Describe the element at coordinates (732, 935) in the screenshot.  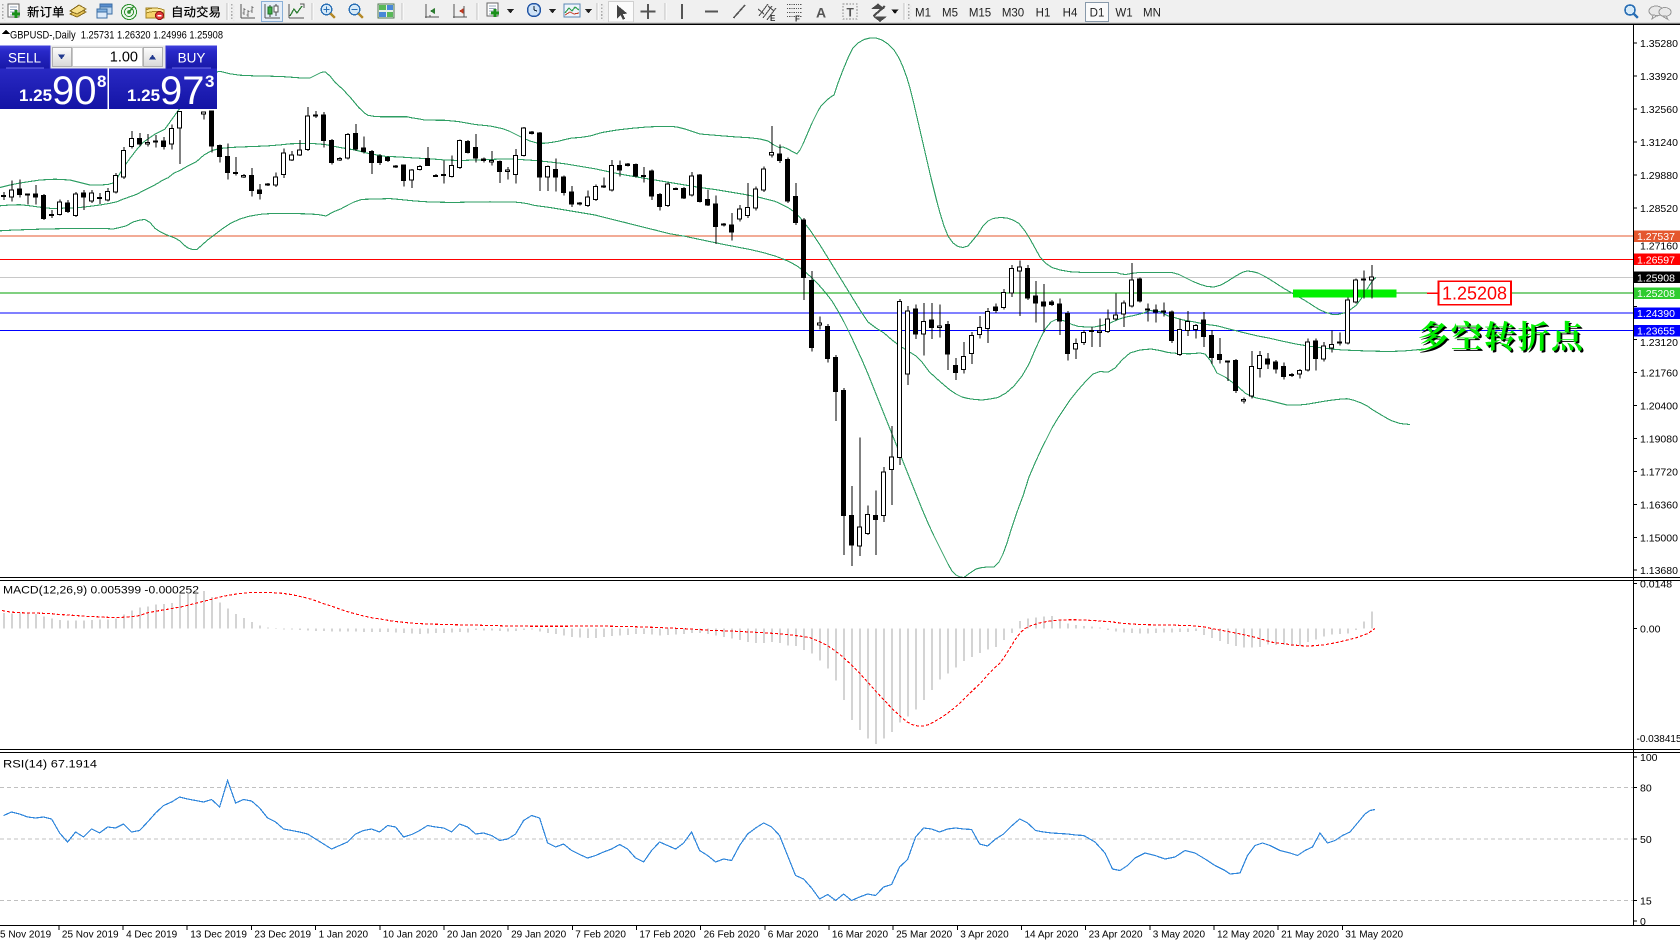
I see `svg-text: 26 Feb 2020` at that location.